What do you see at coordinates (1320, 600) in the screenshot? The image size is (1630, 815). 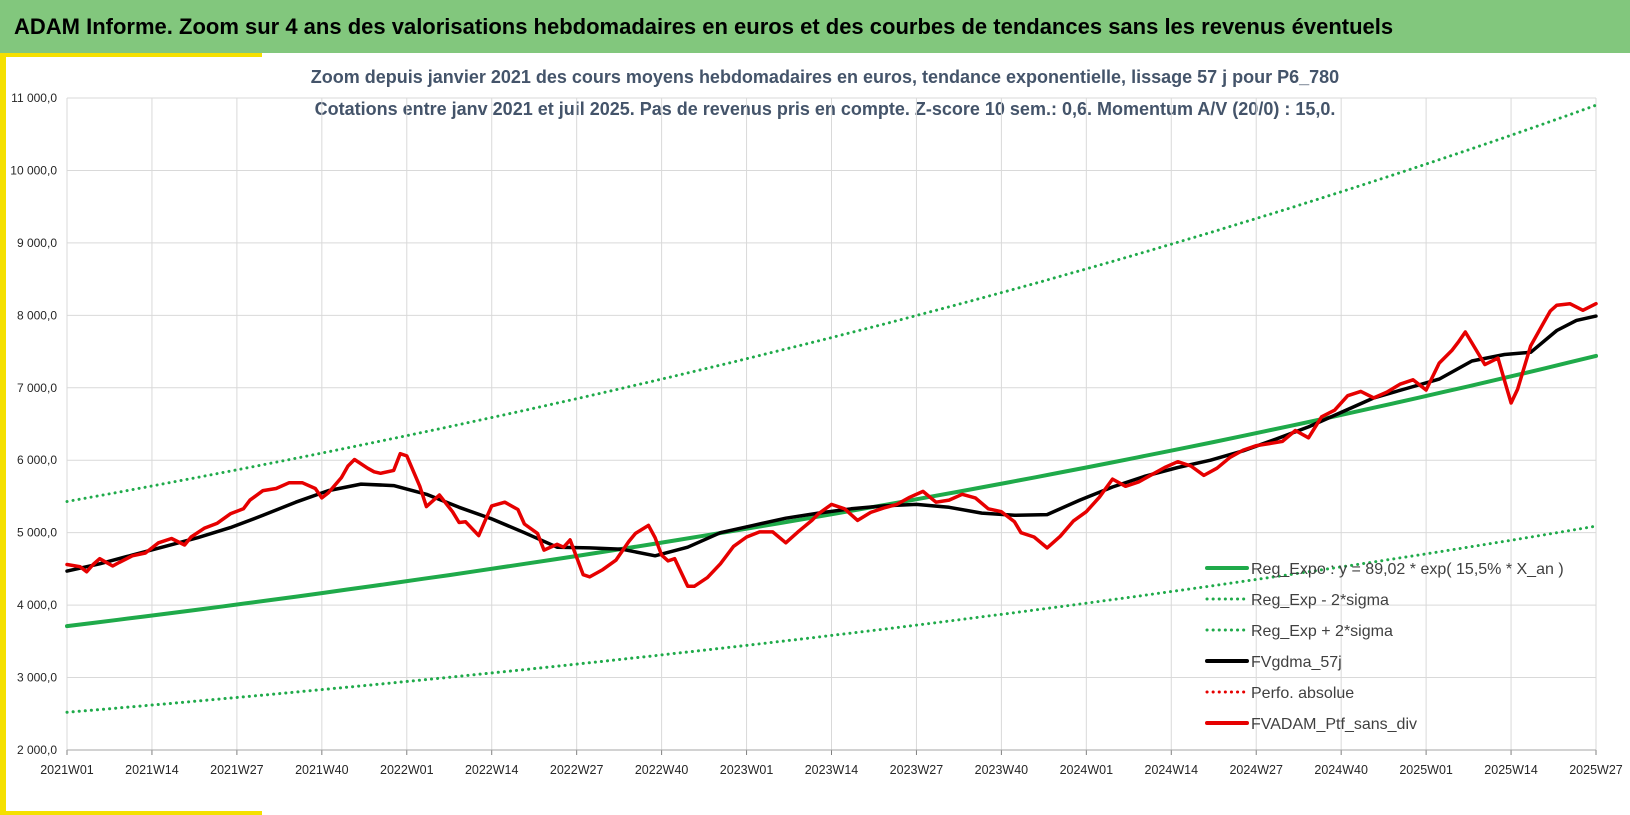 I see `legend-label-reg_minus: Reg_Exp - 2*sigma` at bounding box center [1320, 600].